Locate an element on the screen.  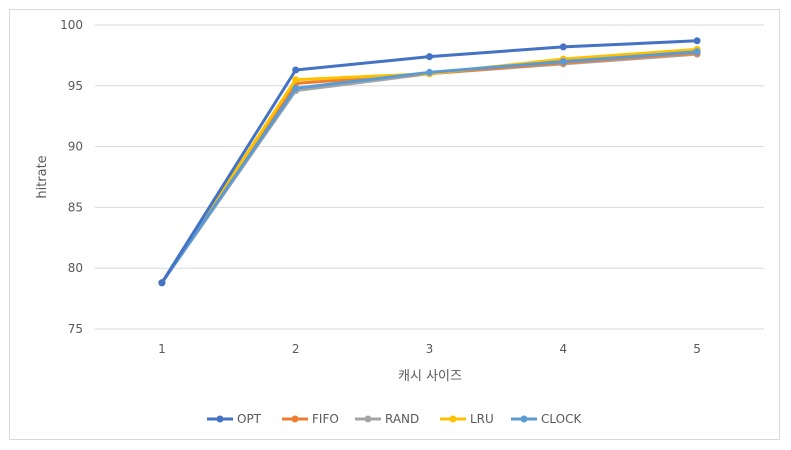
x-tick-label: 1 is located at coordinates (162, 349).